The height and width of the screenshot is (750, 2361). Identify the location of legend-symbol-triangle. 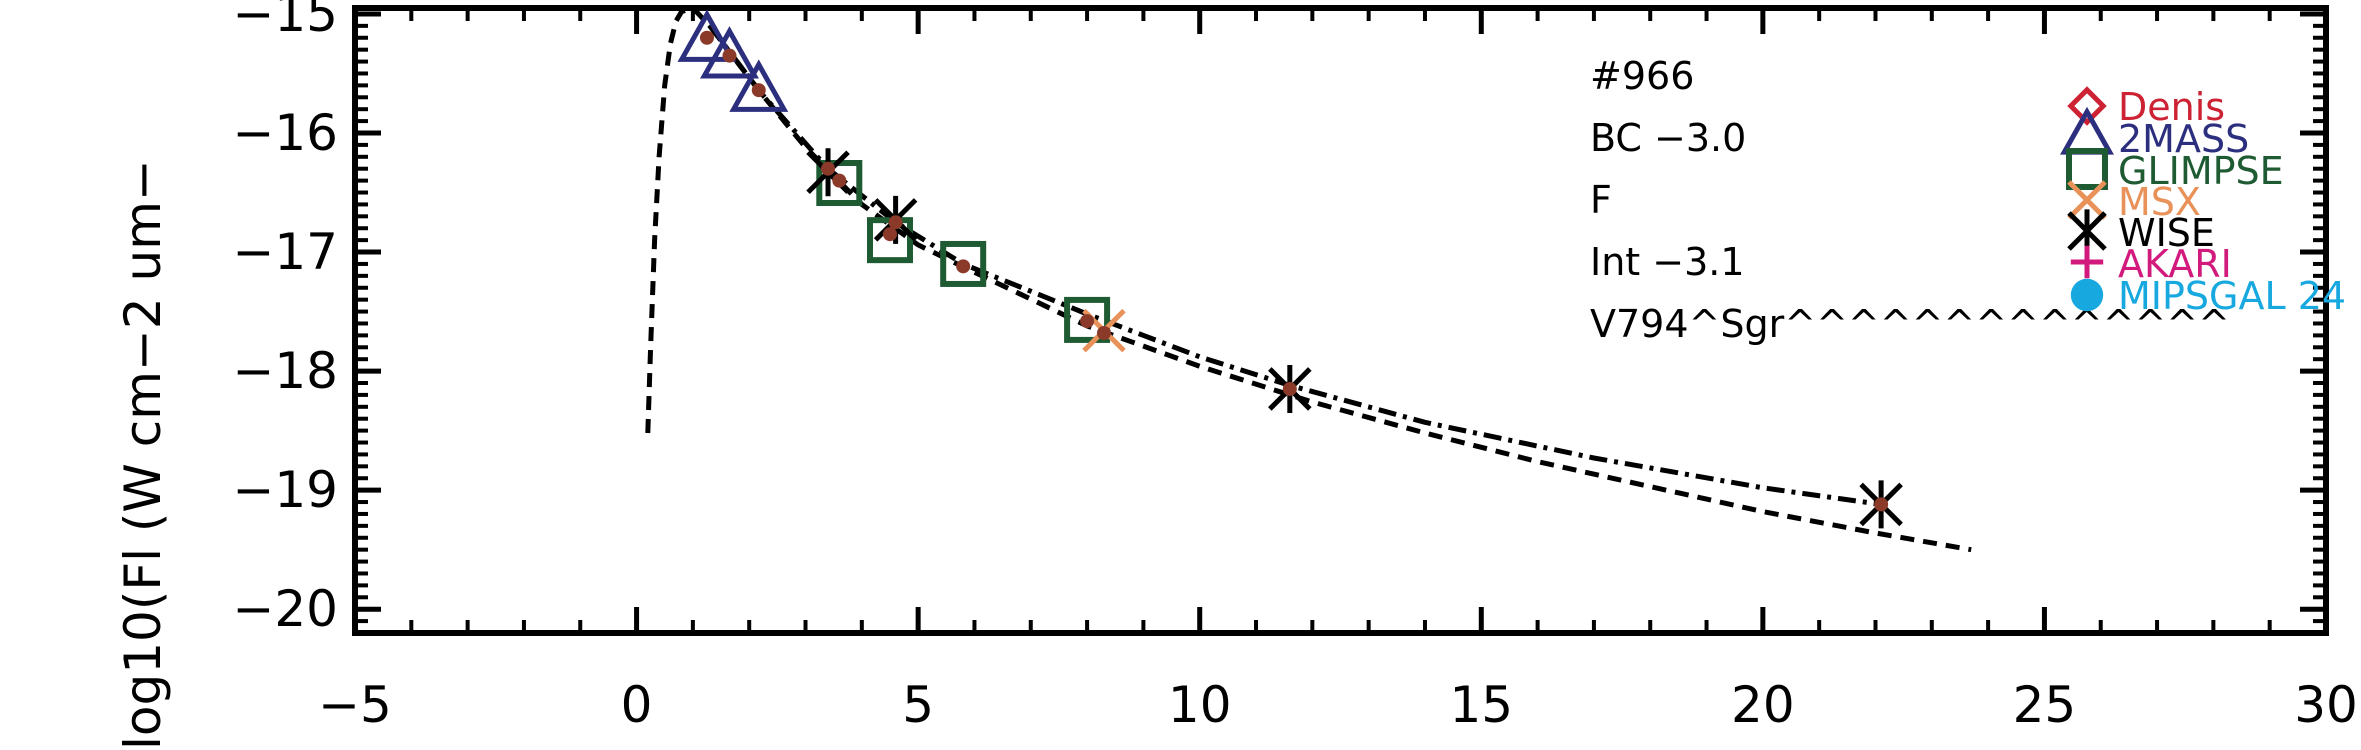
(2087, 130).